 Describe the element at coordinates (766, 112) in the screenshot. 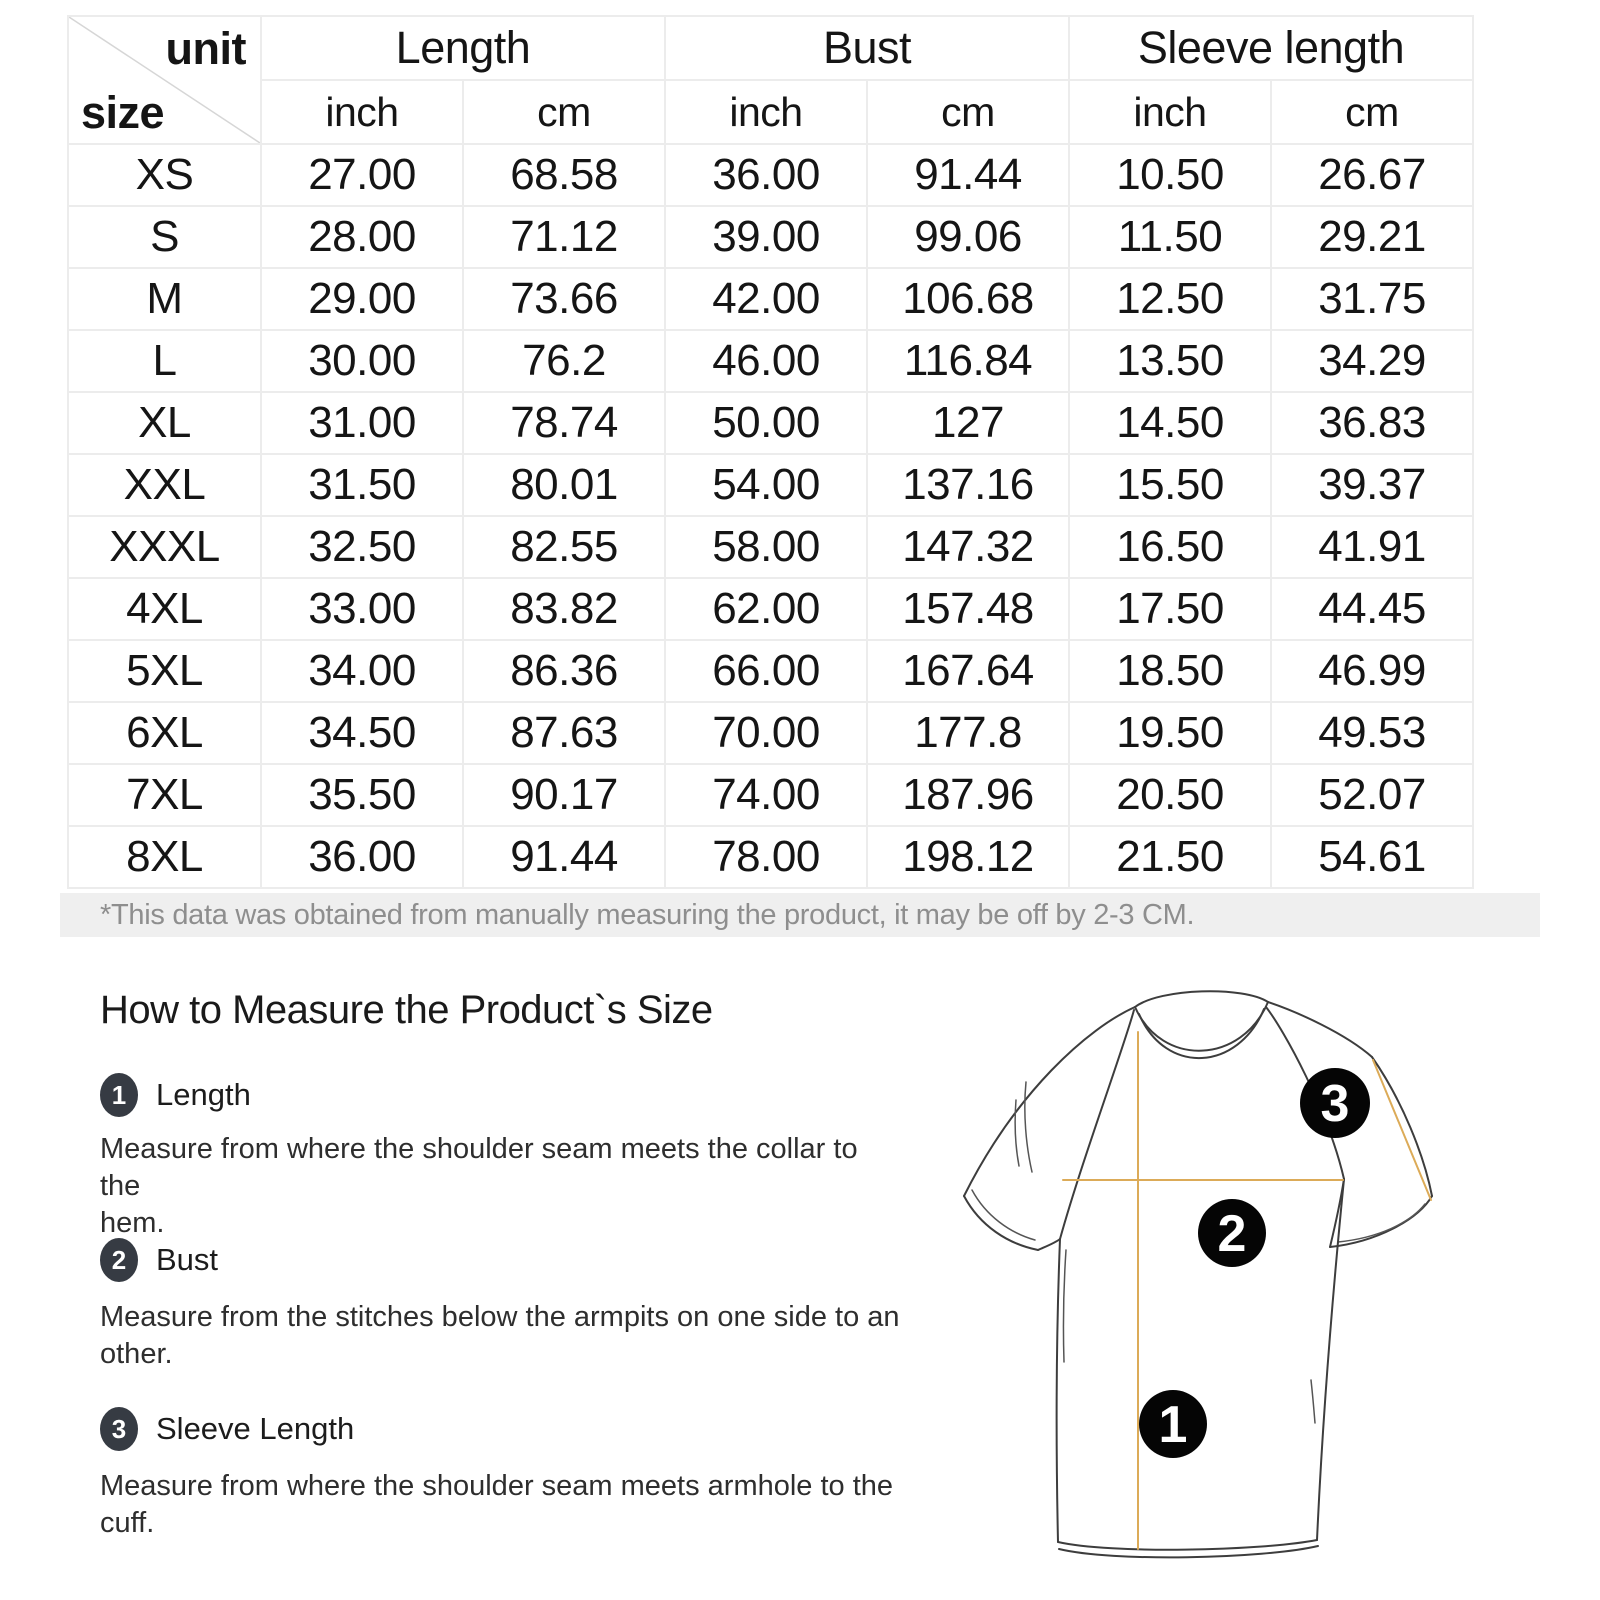

I see `unit-header: inch` at that location.